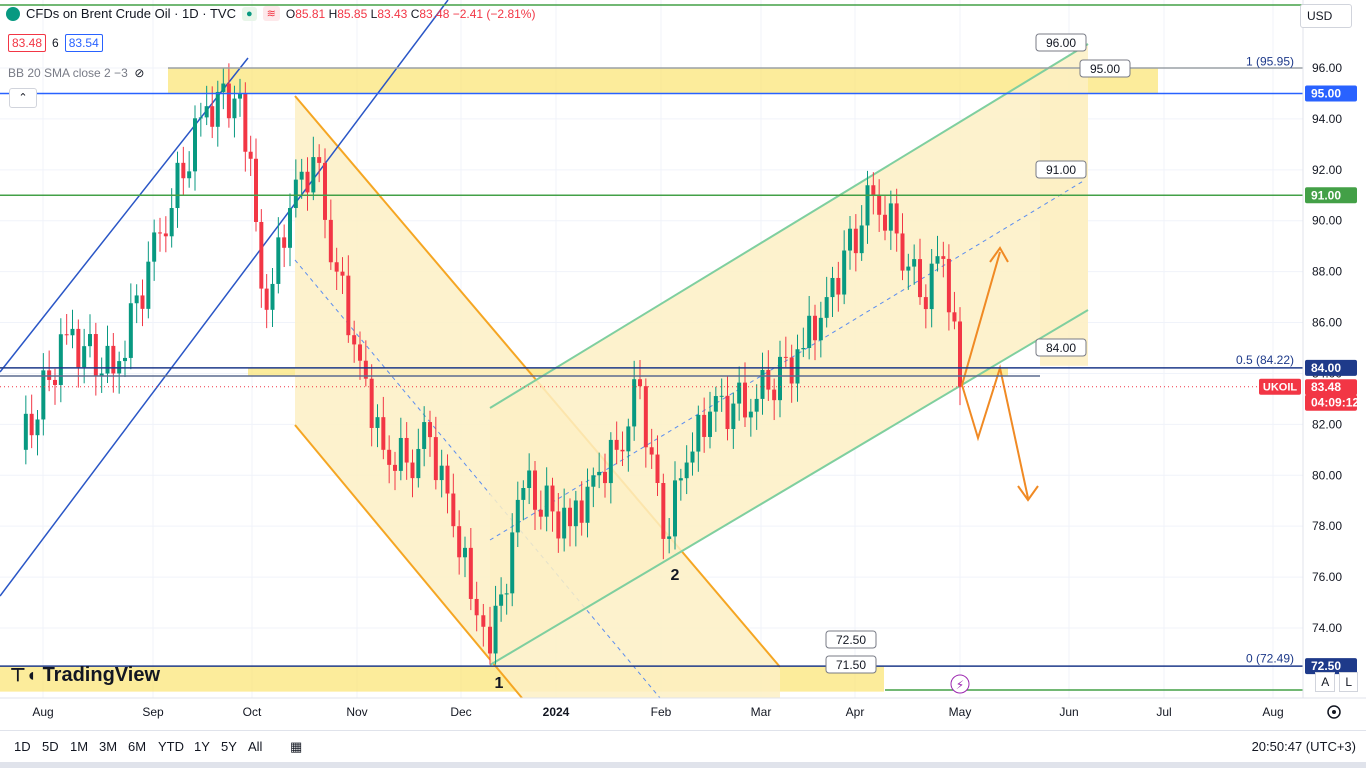  I want to click on tf-3m: 3M, so click(108, 746).